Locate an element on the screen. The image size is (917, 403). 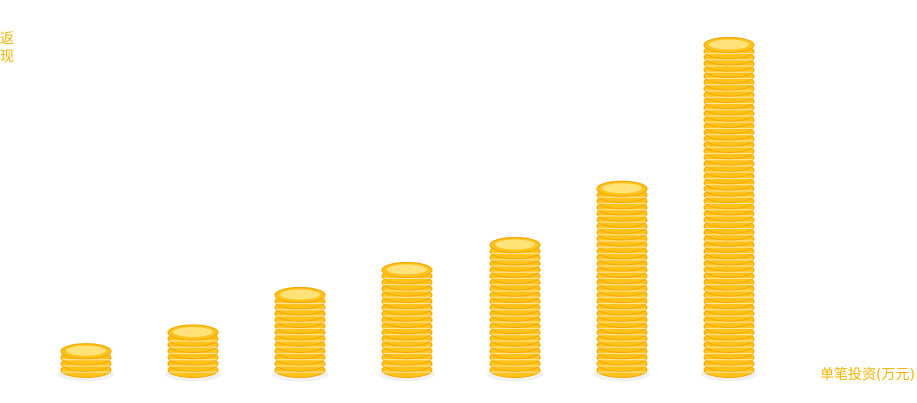
y-axis-label: 返现 is located at coordinates (7, 48).